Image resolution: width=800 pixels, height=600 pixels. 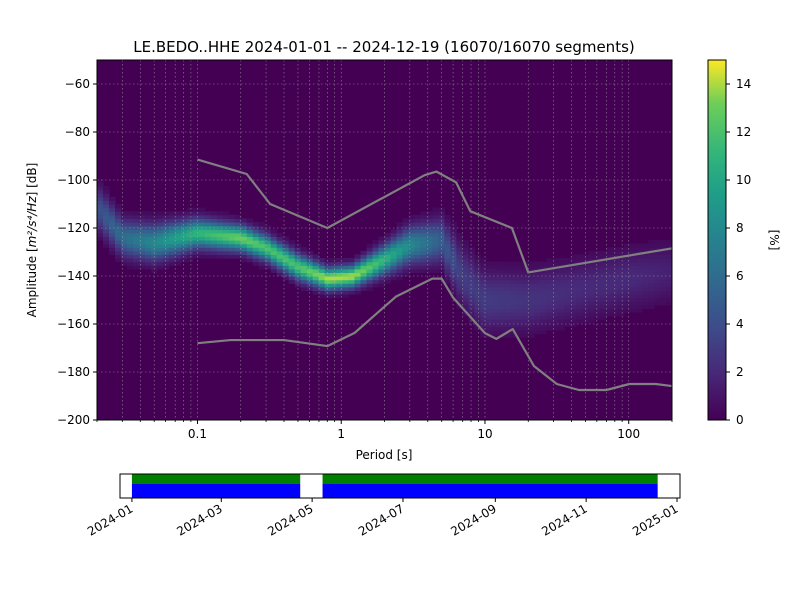 I want to click on noise-model-line-nhnm, so click(x=434, y=216).